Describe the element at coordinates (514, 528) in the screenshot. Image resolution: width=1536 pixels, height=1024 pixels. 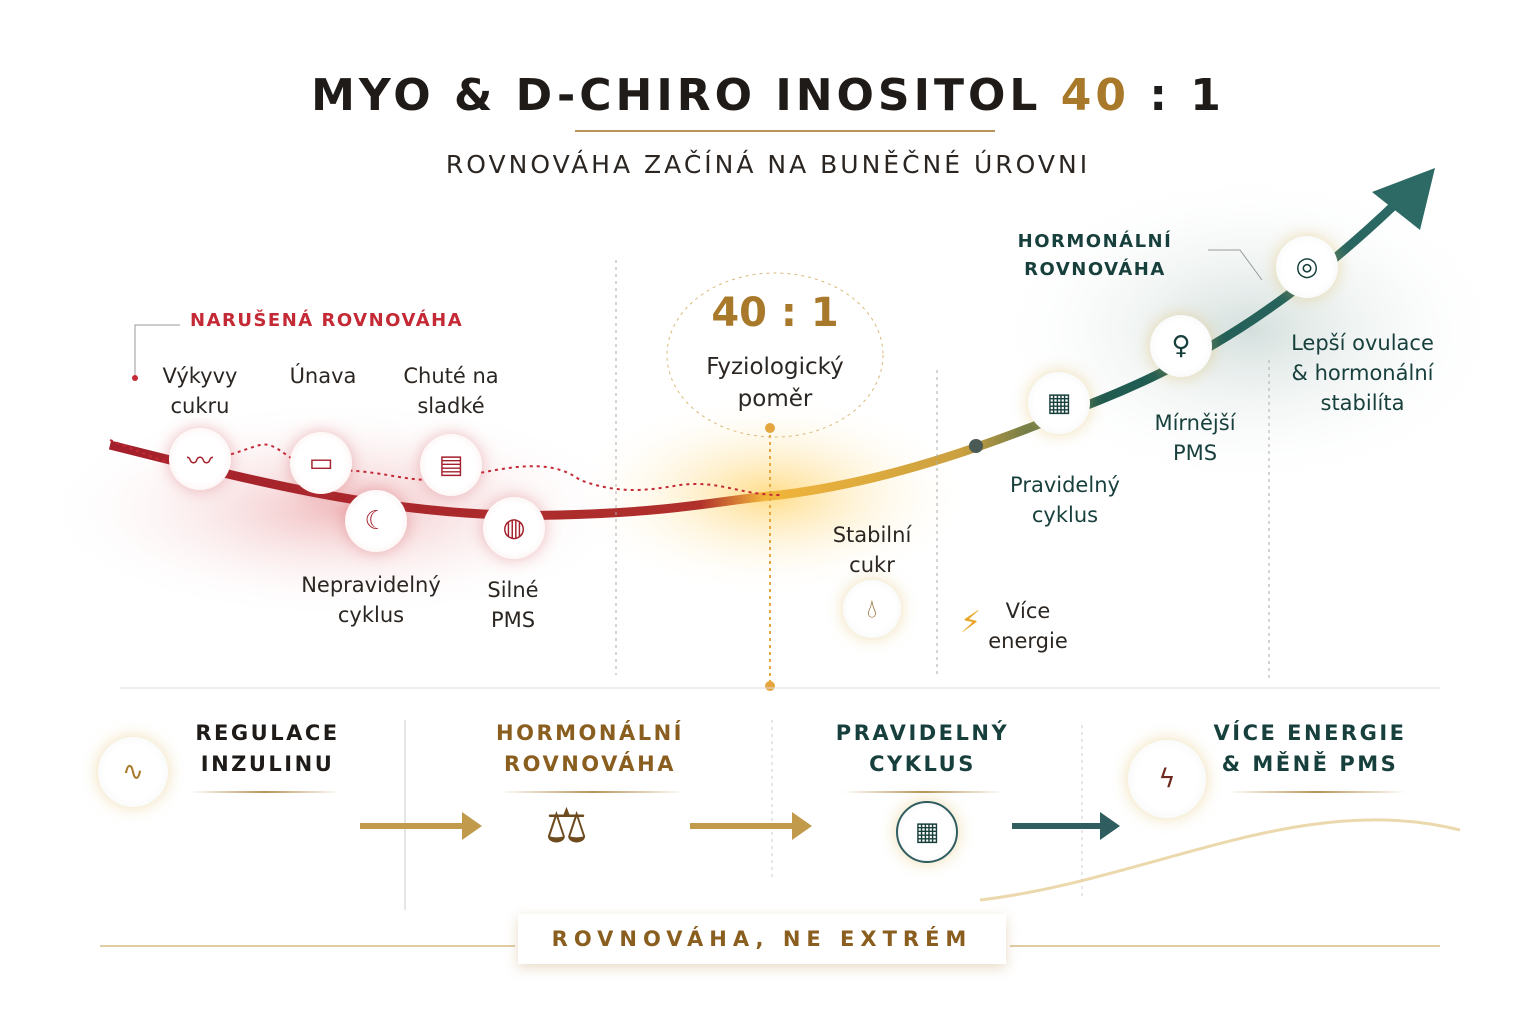
I see `pms-icon: ◍` at that location.